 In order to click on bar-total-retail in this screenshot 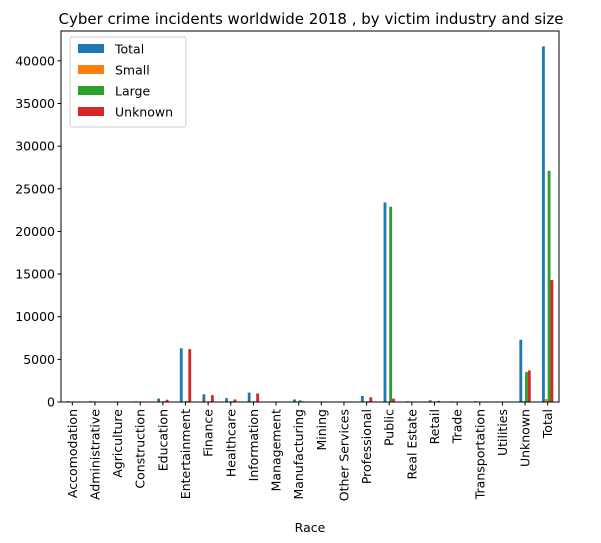, I will do `click(430, 401)`.